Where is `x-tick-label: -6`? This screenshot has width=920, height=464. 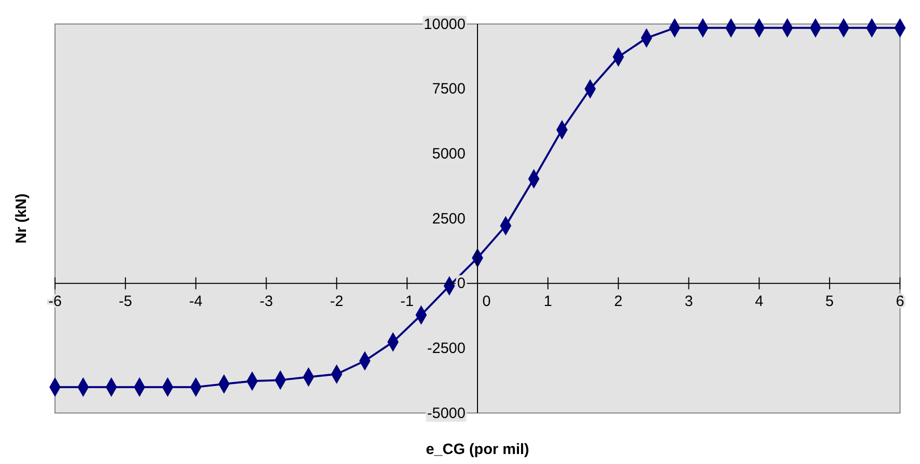 x-tick-label: -6 is located at coordinates (55, 301).